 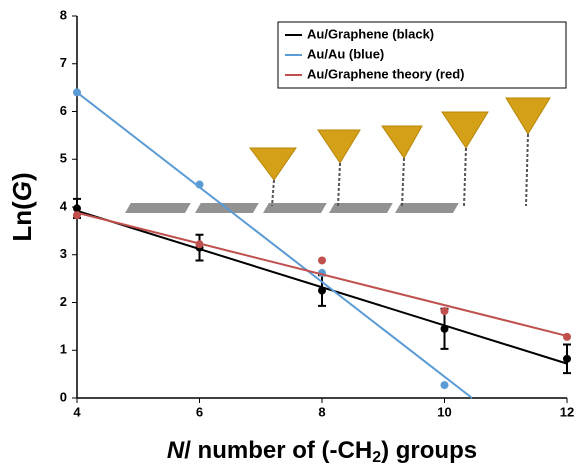 I want to click on x-tick-label: 12, so click(x=567, y=411).